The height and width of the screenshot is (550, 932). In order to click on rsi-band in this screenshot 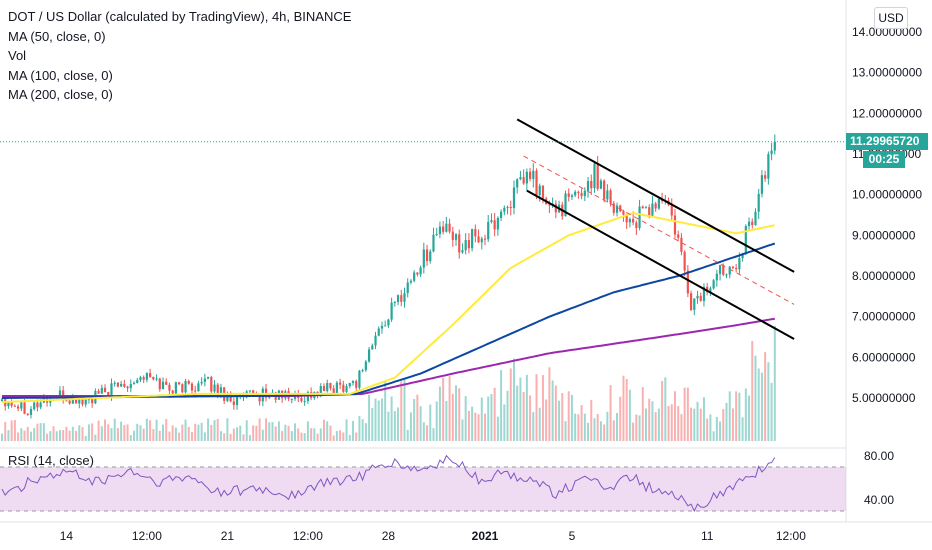, I will do `click(423, 489)`.